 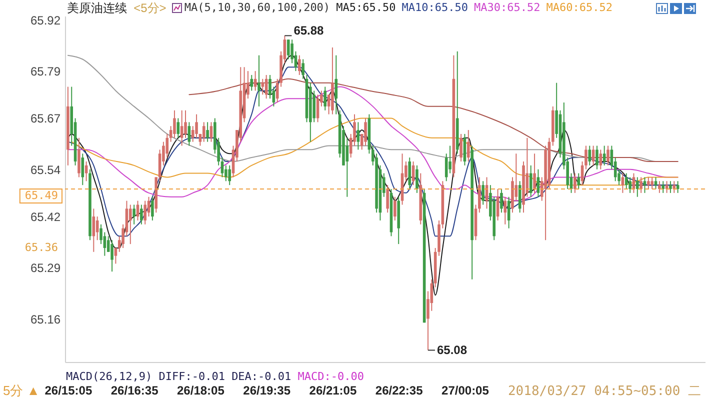 I want to click on y-tick-label: 65.16, so click(x=45, y=319).